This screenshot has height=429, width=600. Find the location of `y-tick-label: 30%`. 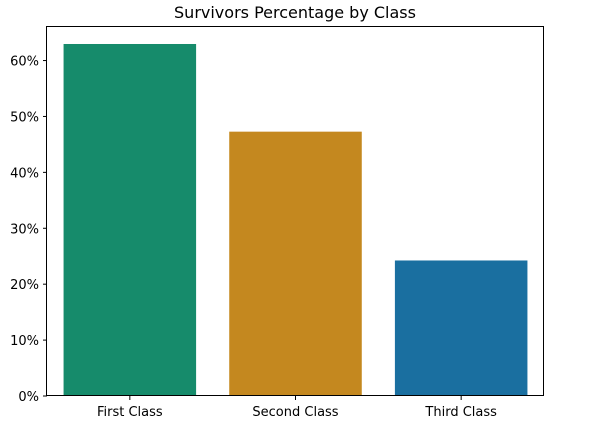

y-tick-label: 30% is located at coordinates (24, 229).